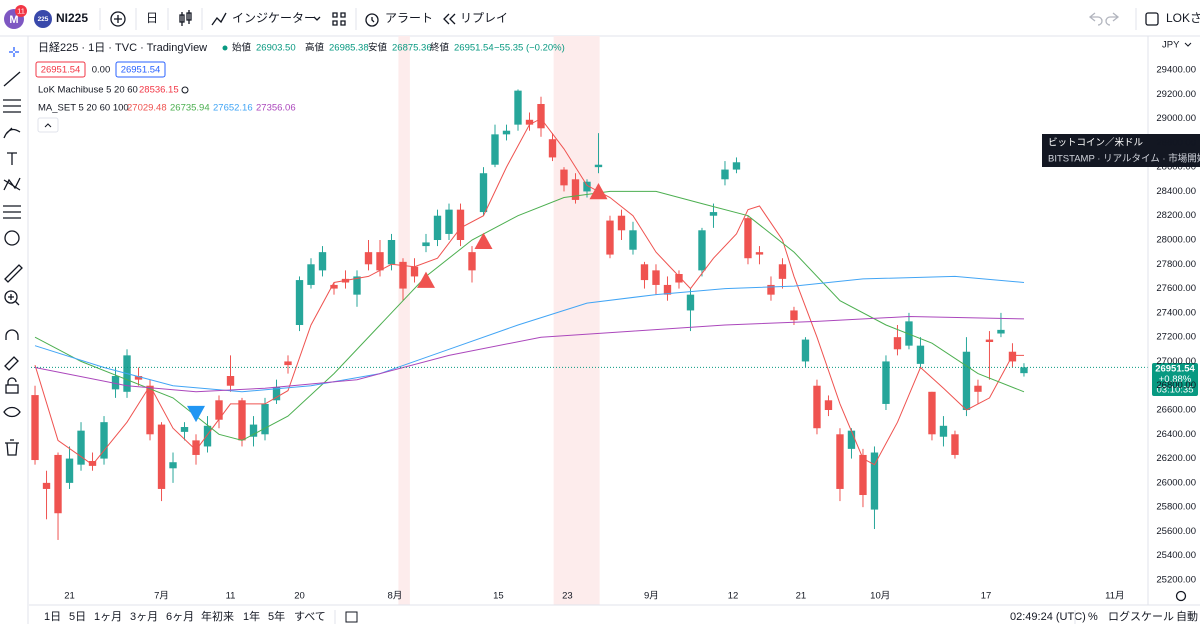 This screenshot has height=624, width=1200. I want to click on x-tick-label: 23, so click(567, 596).